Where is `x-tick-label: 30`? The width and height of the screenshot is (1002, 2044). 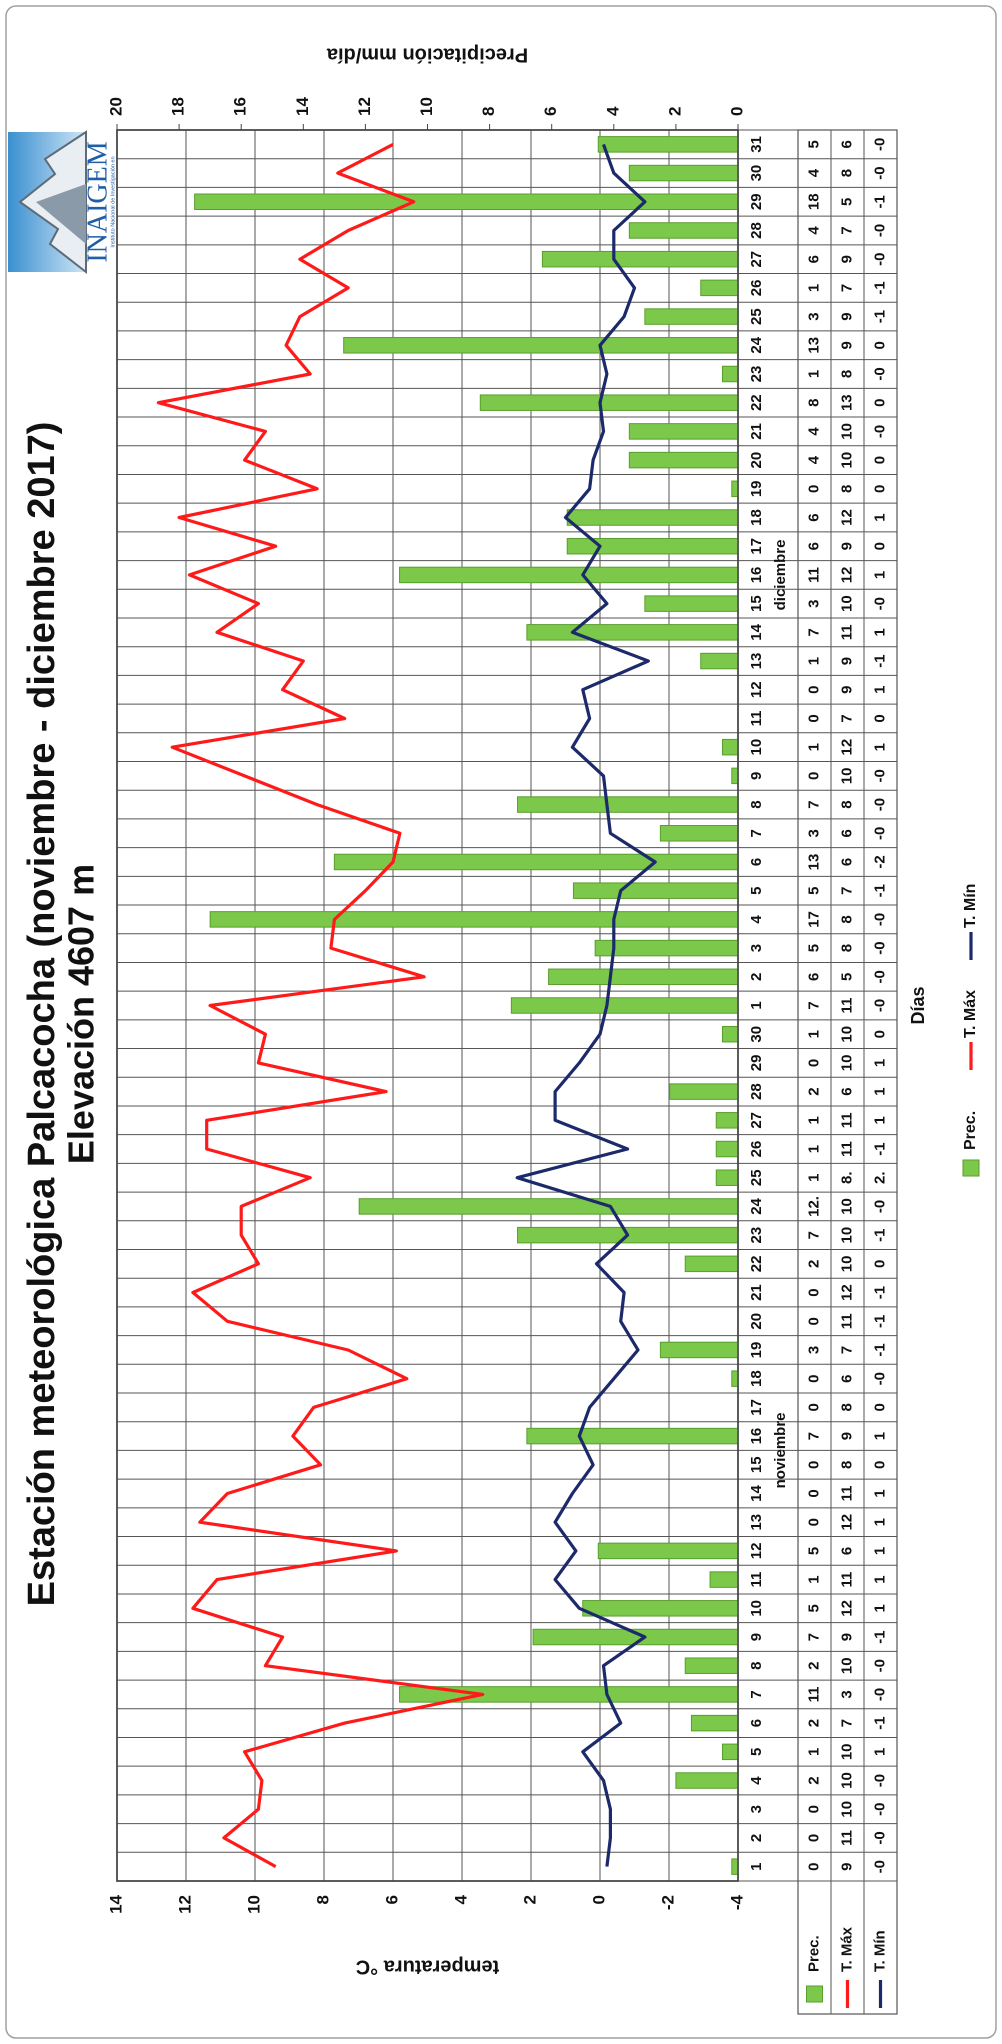
x-tick-label: 30 is located at coordinates (756, 1034).